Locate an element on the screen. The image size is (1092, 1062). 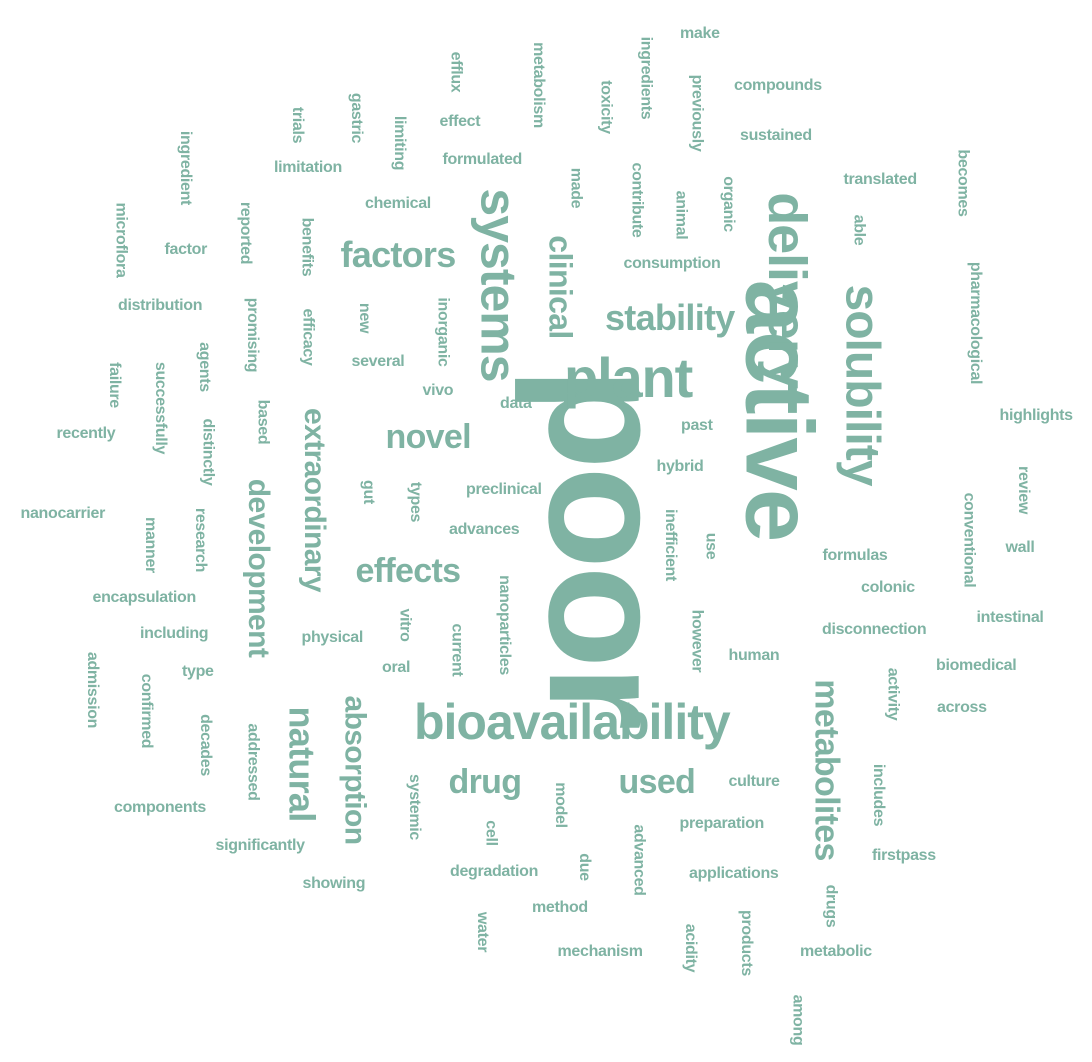
word-formulated: formulated is located at coordinates (482, 159).